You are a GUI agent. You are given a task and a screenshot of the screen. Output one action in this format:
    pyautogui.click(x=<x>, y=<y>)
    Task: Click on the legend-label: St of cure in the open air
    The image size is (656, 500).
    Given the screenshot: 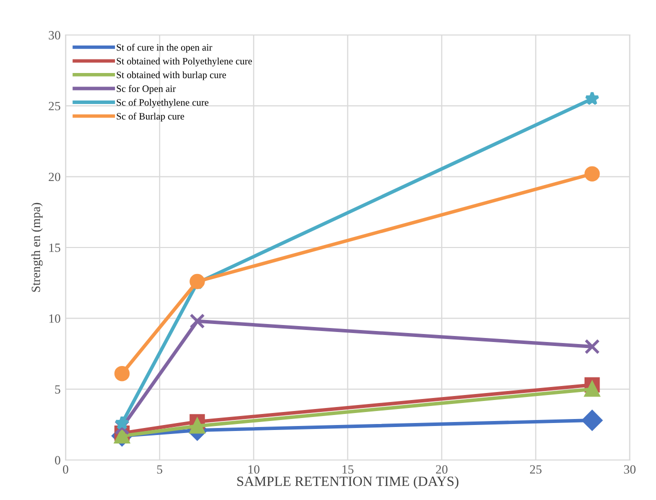 What is the action you would take?
    pyautogui.click(x=164, y=48)
    